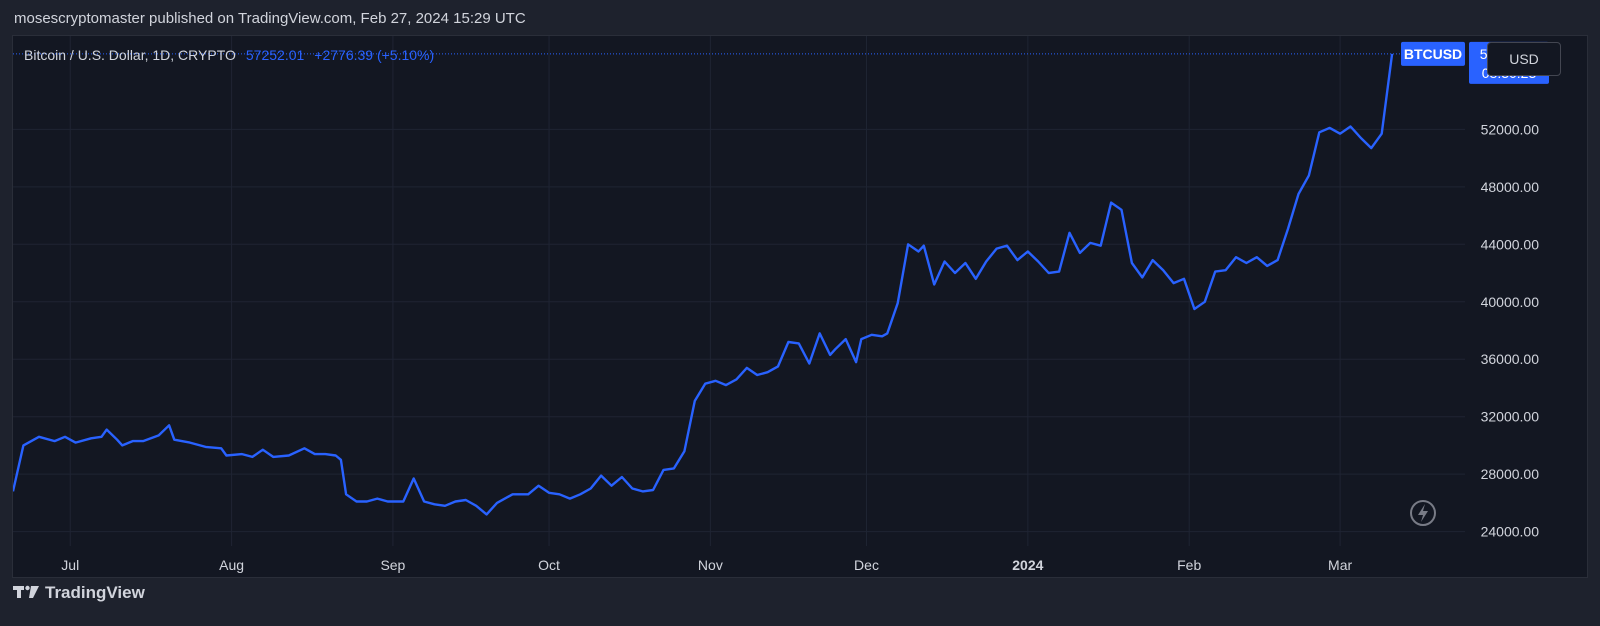  I want to click on y-tick-label: 52000.00, so click(1510, 129).